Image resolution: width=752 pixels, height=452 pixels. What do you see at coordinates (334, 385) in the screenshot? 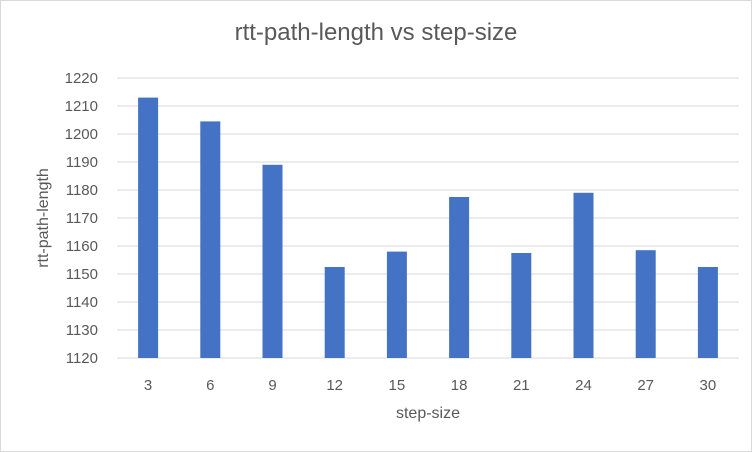
I see `x-tick-label: 12` at bounding box center [334, 385].